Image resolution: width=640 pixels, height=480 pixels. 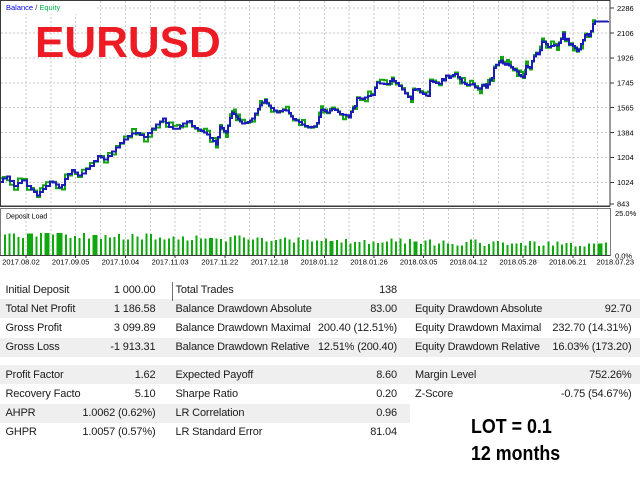 I want to click on svg-text: 2018.06.21, so click(x=568, y=262).